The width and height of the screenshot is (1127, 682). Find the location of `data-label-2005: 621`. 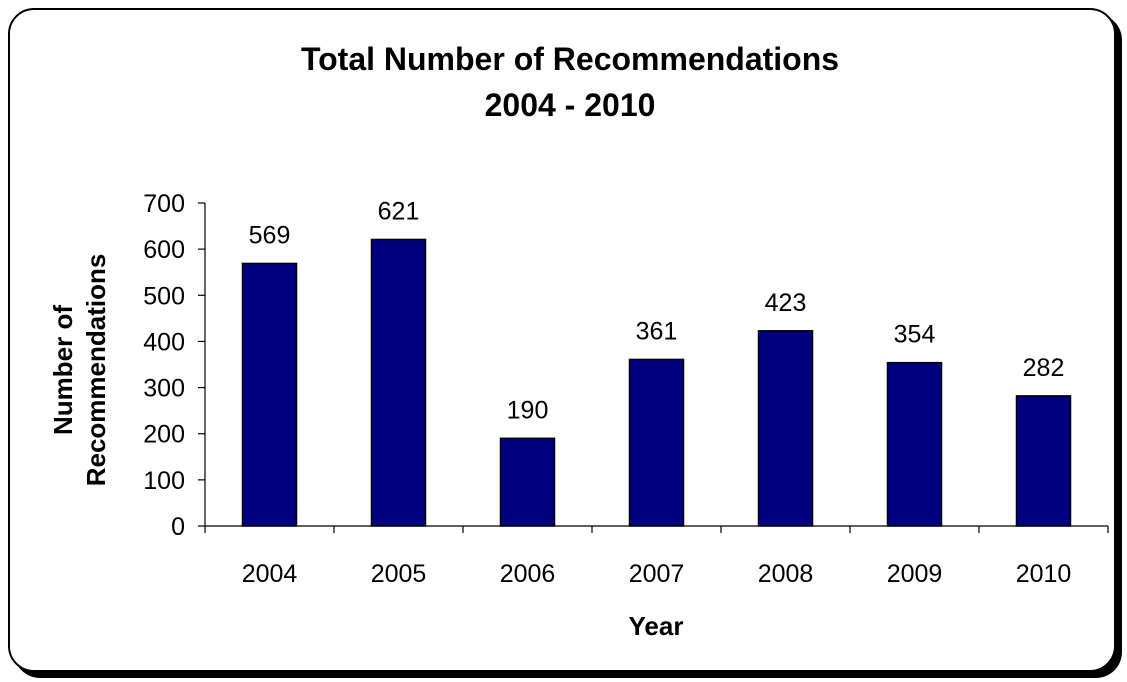

data-label-2005: 621 is located at coordinates (399, 211).